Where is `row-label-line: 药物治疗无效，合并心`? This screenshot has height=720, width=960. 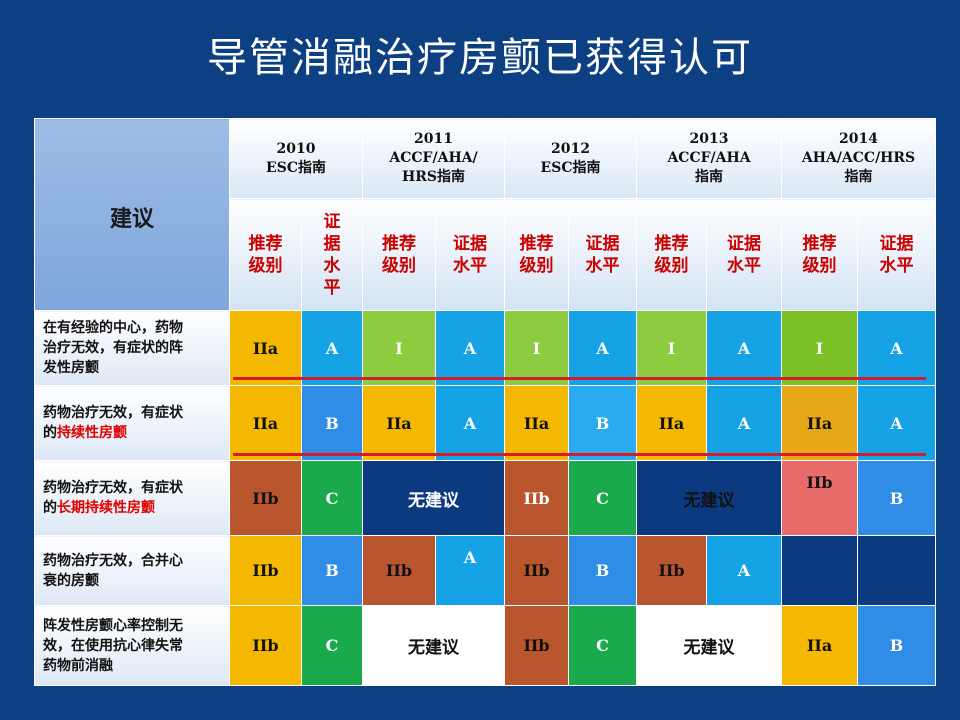 row-label-line: 药物治疗无效，合并心 is located at coordinates (113, 560).